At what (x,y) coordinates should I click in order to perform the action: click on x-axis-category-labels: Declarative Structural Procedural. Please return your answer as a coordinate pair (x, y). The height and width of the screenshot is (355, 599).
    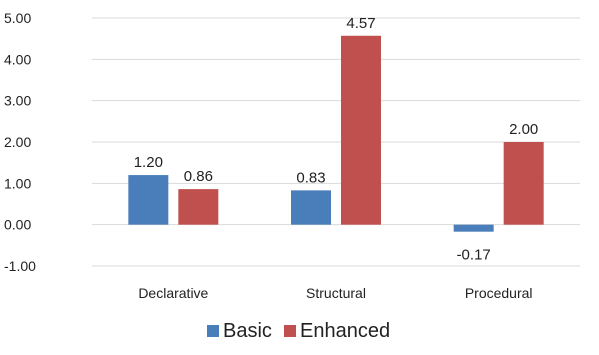
    Looking at the image, I should click on (335, 293).